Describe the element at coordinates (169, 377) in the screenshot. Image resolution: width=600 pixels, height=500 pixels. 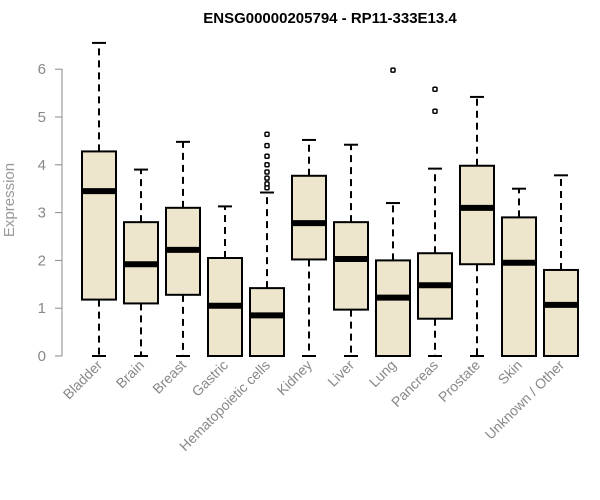
I see `x-category-label: Breast` at that location.